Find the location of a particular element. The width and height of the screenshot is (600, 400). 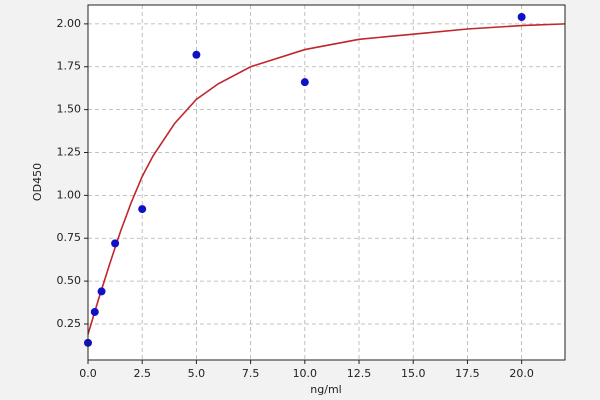

x-tick-label: 2.5 is located at coordinates (142, 373).